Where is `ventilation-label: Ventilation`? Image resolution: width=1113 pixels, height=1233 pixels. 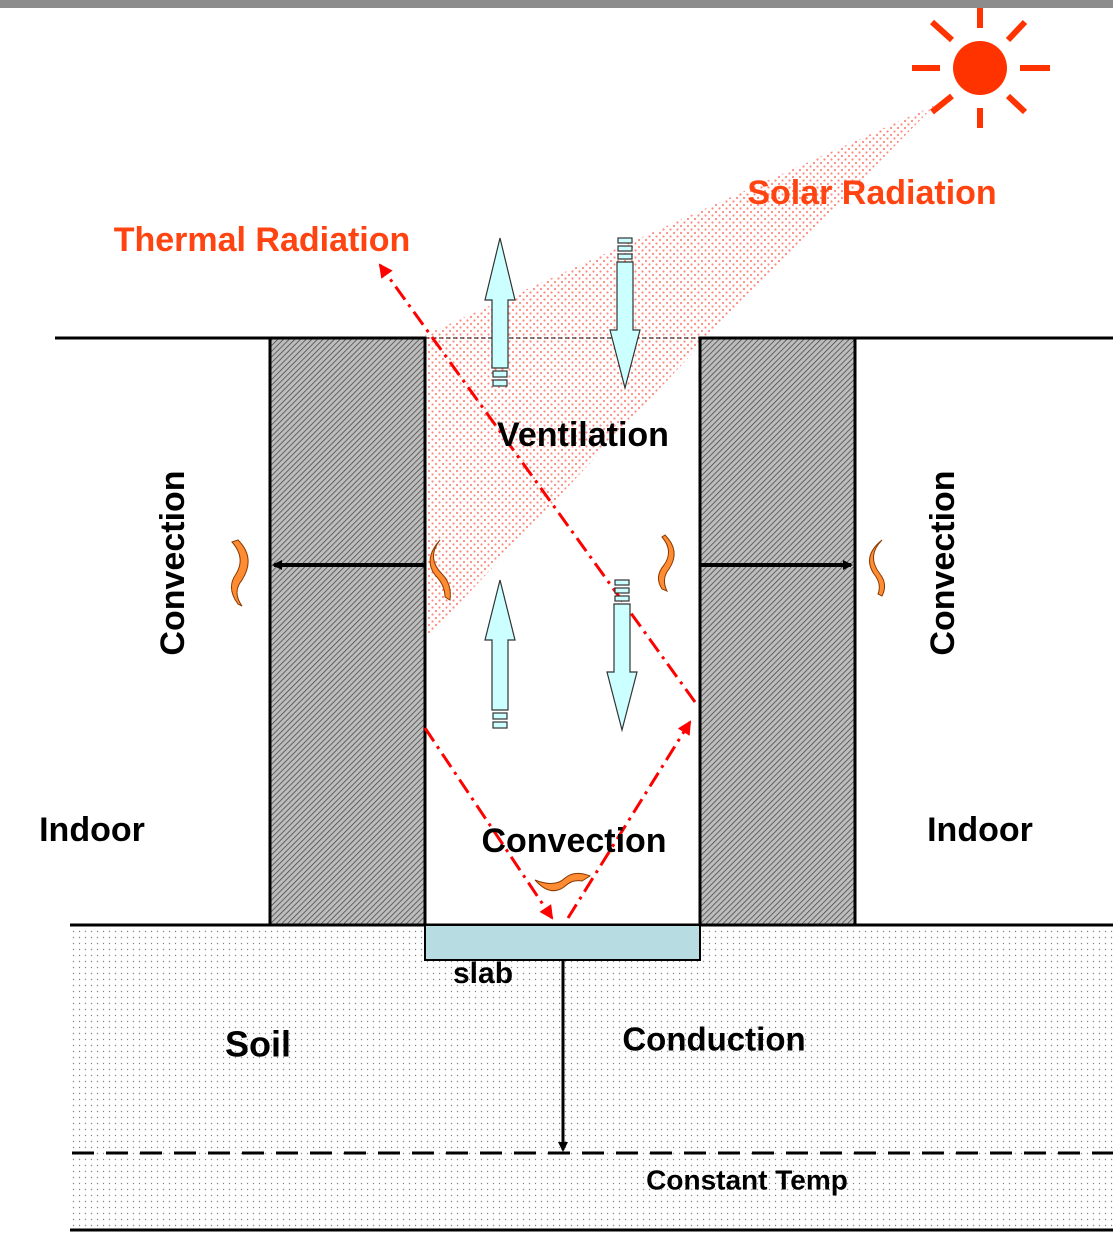 ventilation-label: Ventilation is located at coordinates (583, 435).